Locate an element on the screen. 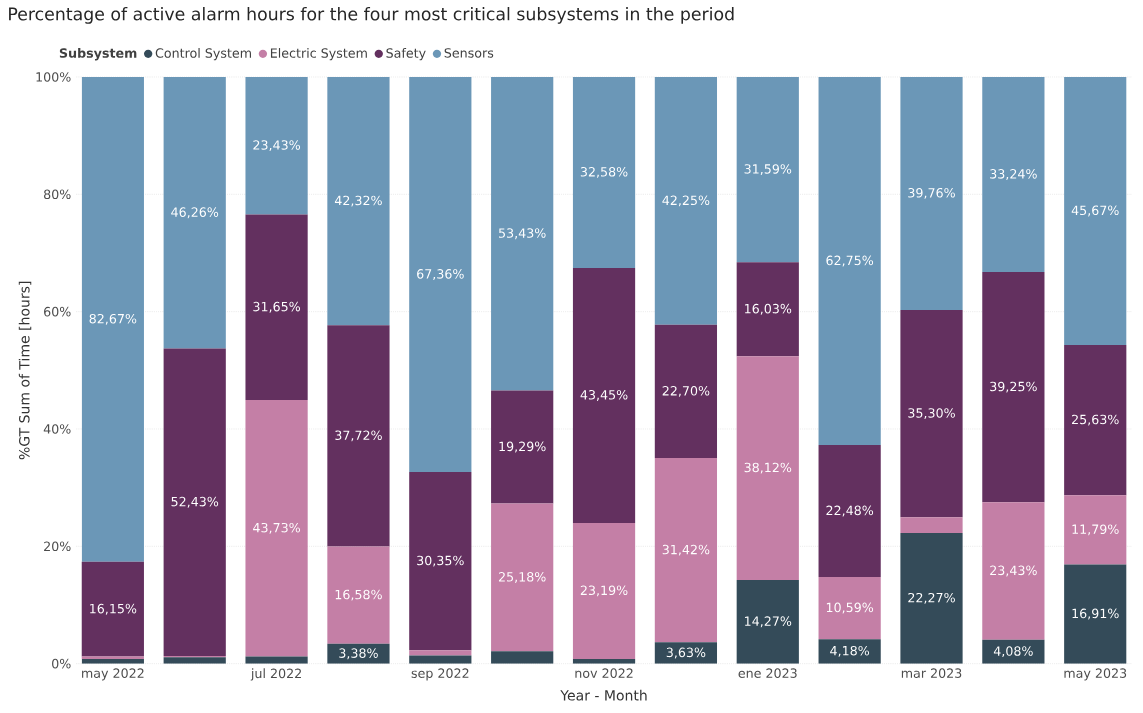 This screenshot has height=713, width=1143. data-label: 4,18% is located at coordinates (850, 651).